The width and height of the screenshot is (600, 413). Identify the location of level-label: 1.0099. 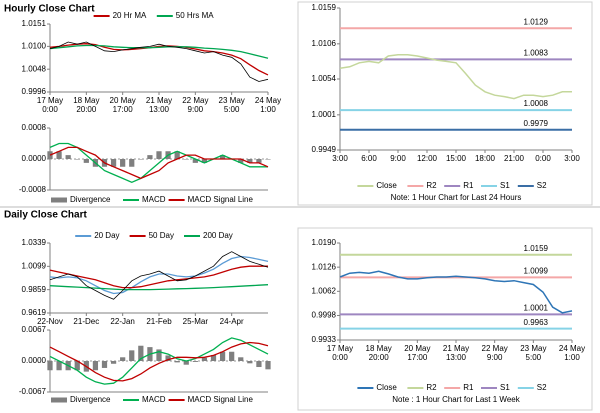
(536, 270).